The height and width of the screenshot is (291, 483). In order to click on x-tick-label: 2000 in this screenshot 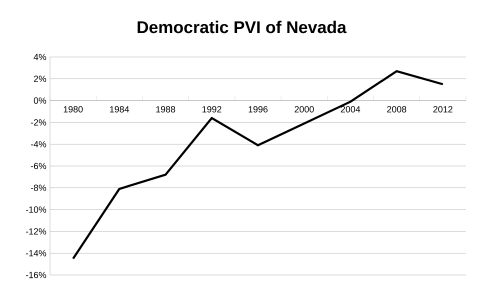, I will do `click(304, 109)`.